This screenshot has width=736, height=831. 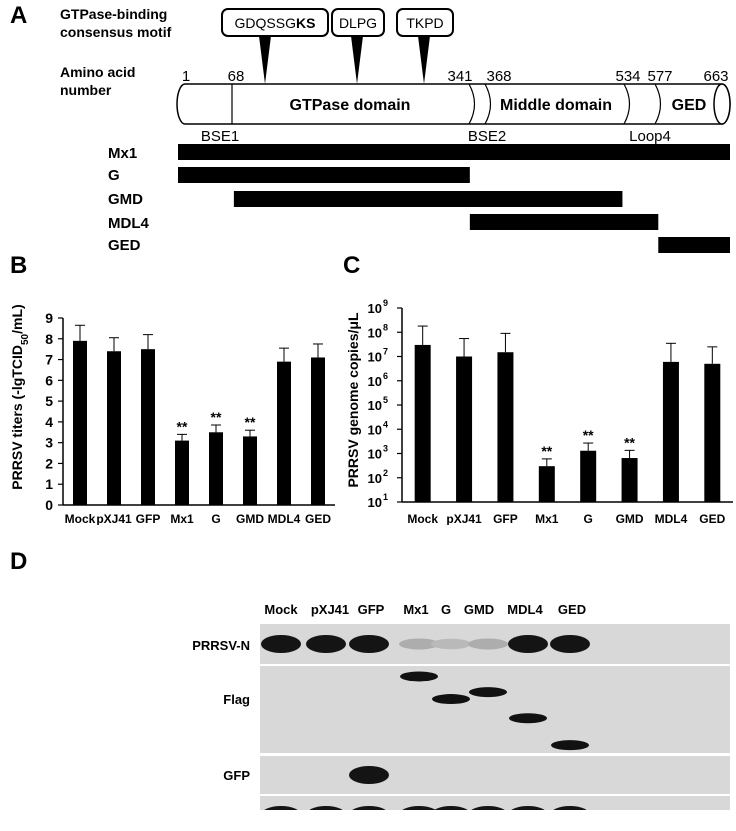 What do you see at coordinates (114, 175) in the screenshot?
I see `construct-label-g: G` at bounding box center [114, 175].